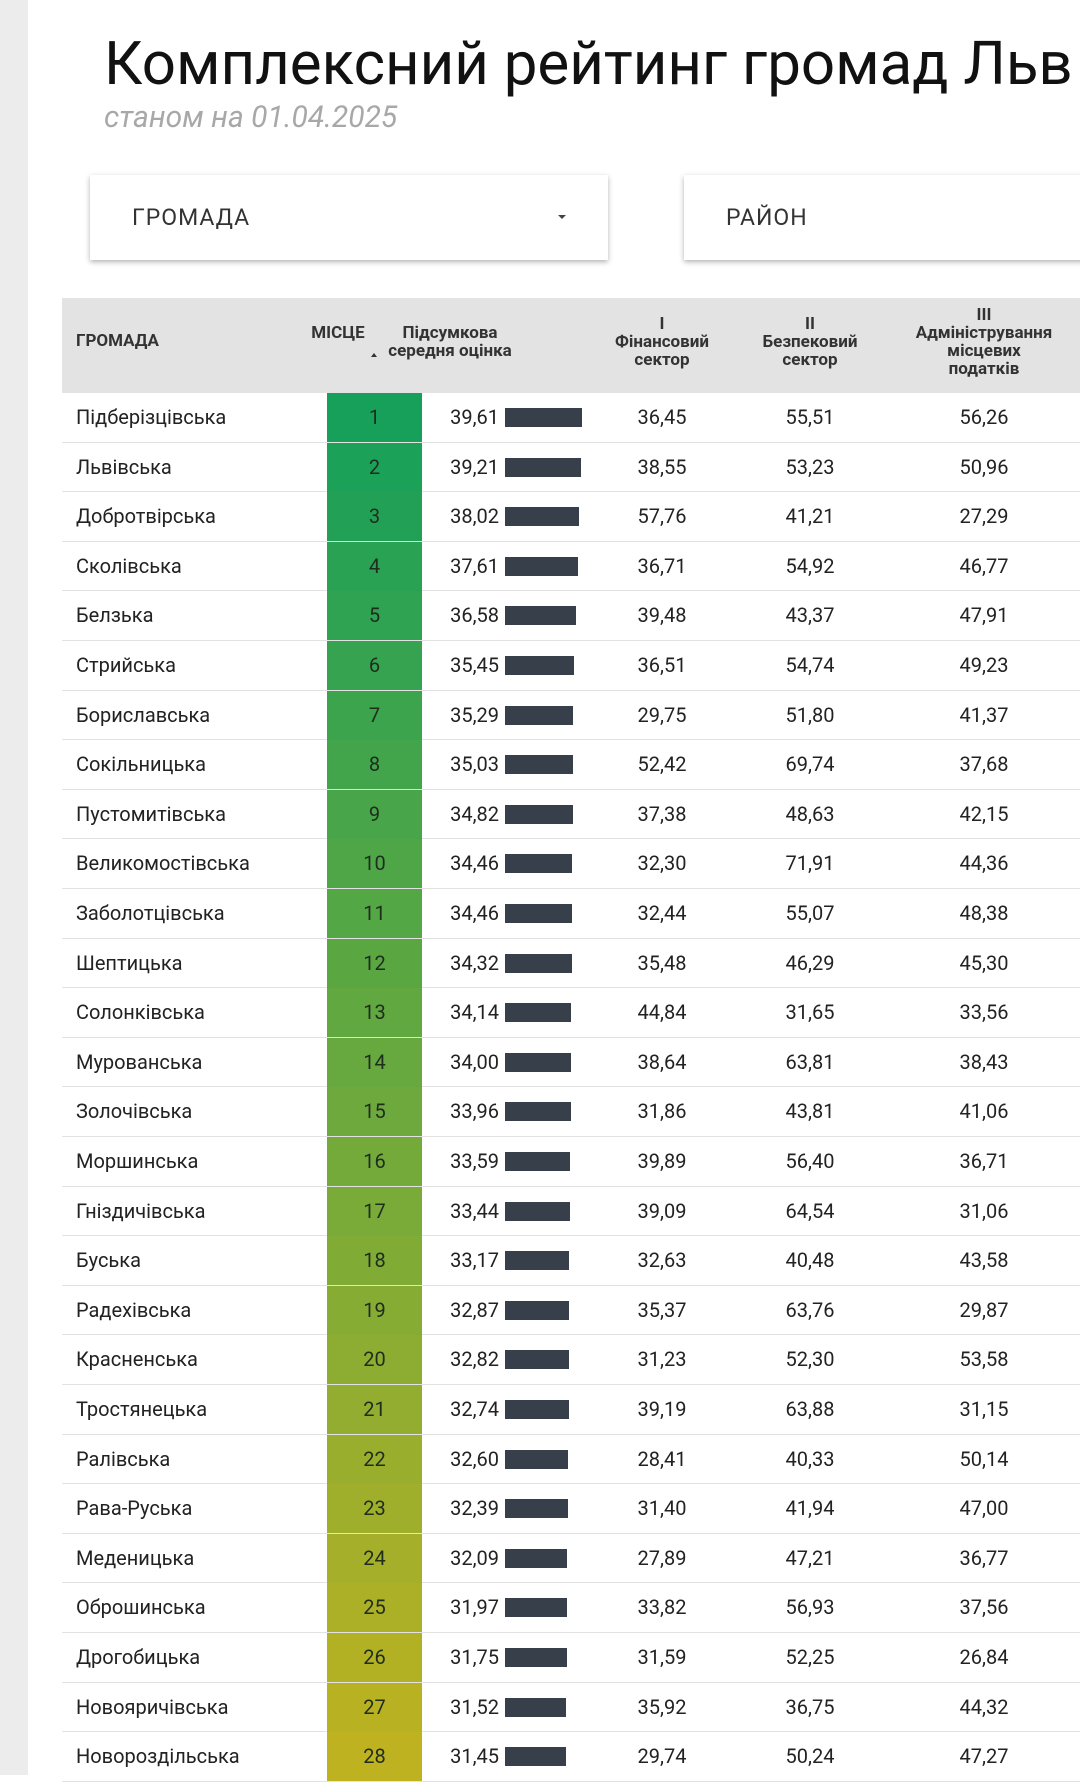 The image size is (1080, 1782). What do you see at coordinates (810, 565) in the screenshot?
I see `security-score: 54,92` at bounding box center [810, 565].